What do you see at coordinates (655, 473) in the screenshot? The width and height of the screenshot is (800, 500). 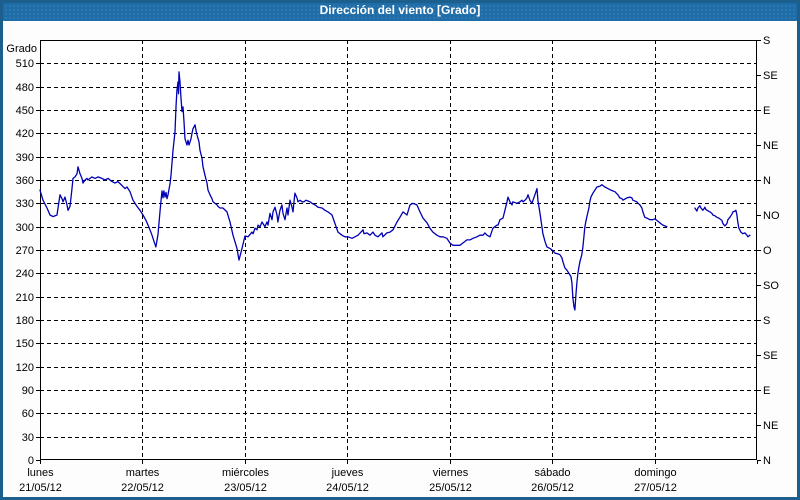 I see `x-axis-day-label: domingo` at bounding box center [655, 473].